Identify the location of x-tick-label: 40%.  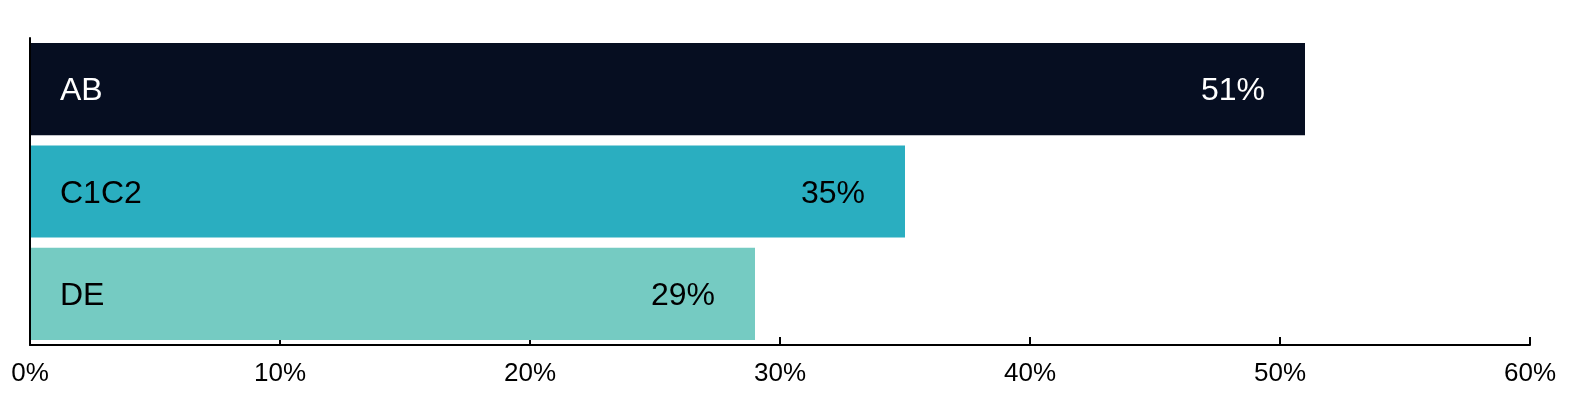
(1030, 372).